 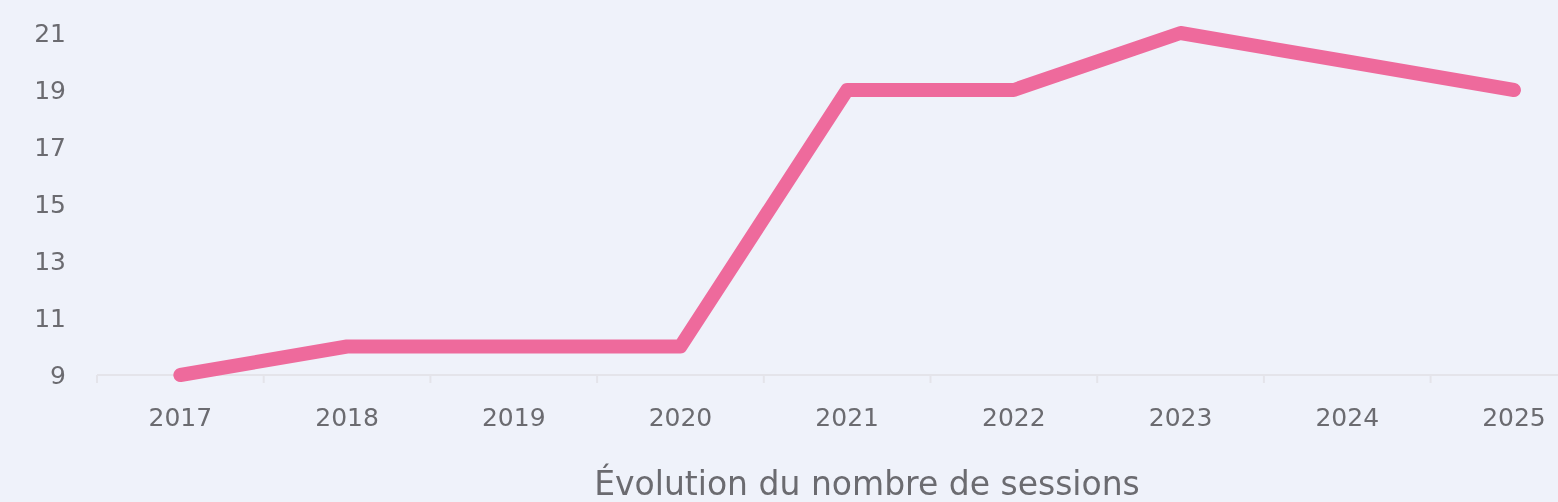 I want to click on y-tick-label: 17, so click(x=50, y=147).